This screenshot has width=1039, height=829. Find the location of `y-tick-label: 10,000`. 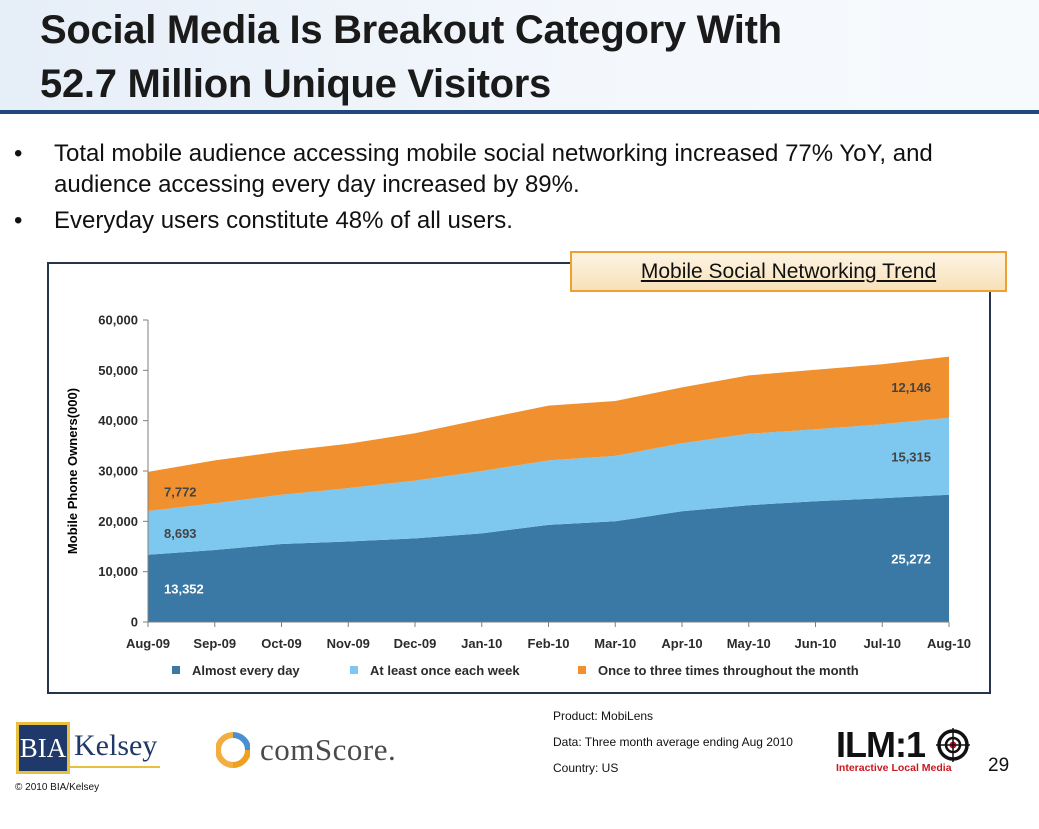

y-tick-label: 10,000 is located at coordinates (118, 571).